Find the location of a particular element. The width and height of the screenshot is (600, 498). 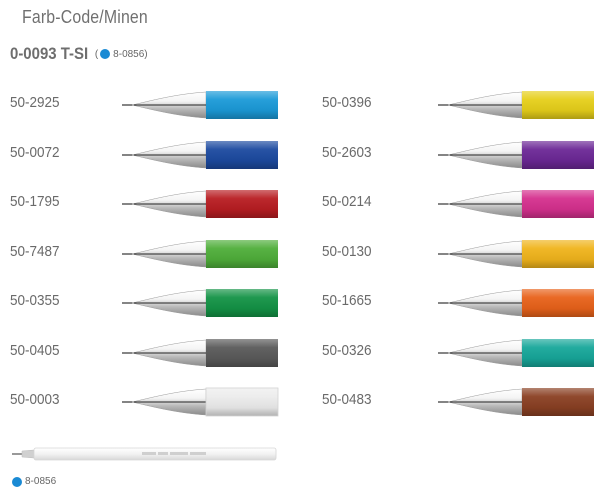

refill-ref-code: 8-0856) is located at coordinates (130, 54).